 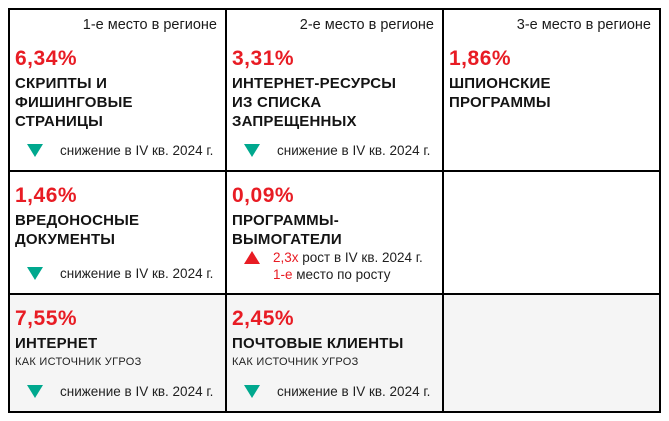 I want to click on trend-accent: 2,3x, so click(x=286, y=257).